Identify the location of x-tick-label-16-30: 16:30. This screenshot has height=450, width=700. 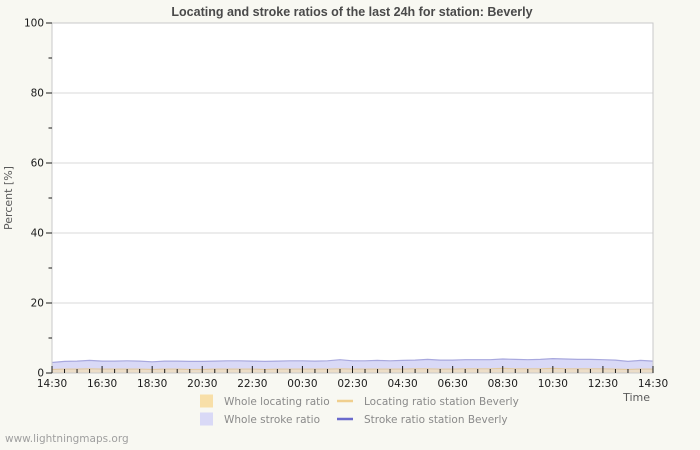
(102, 384).